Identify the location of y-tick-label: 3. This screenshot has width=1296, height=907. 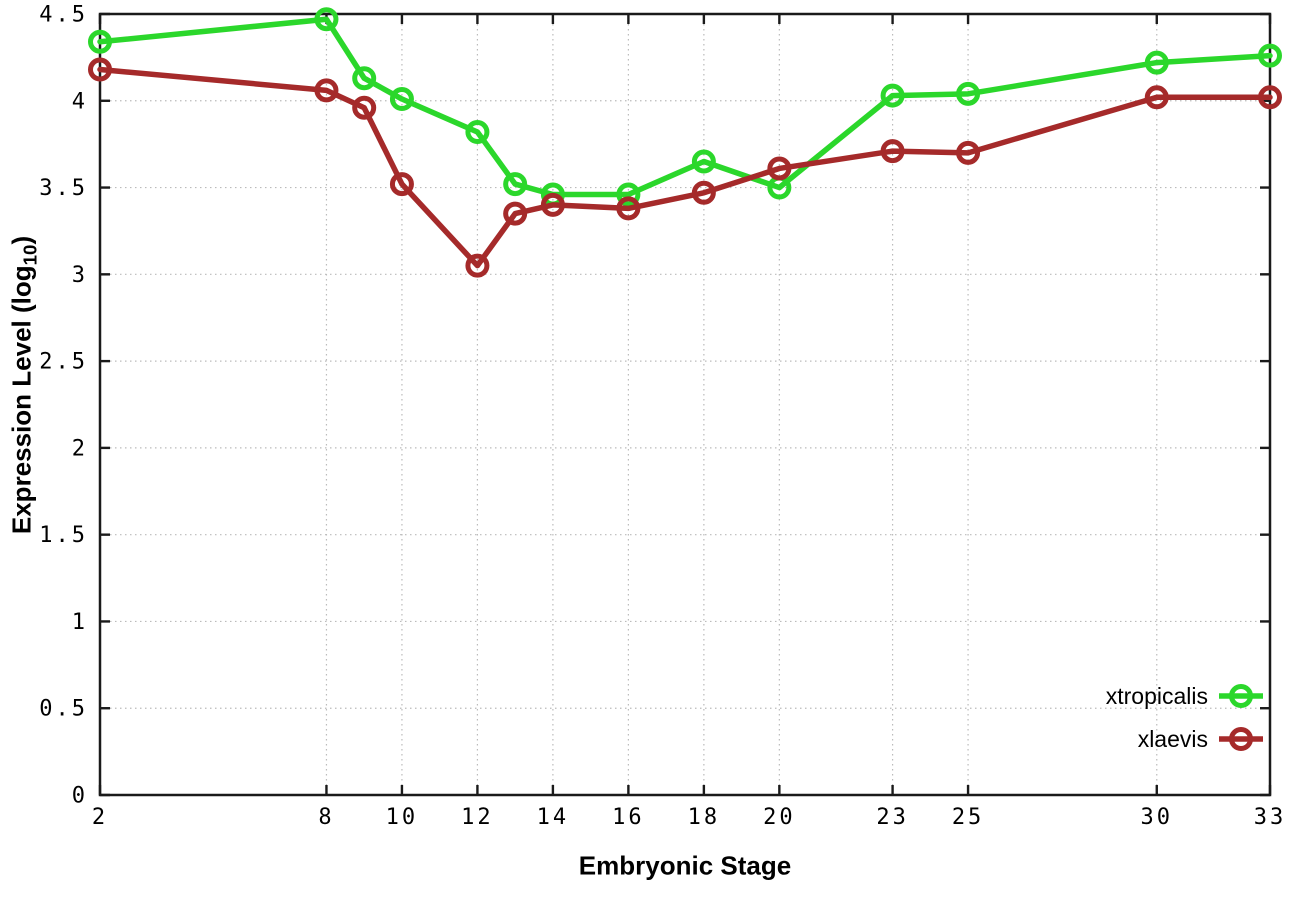
(80, 275).